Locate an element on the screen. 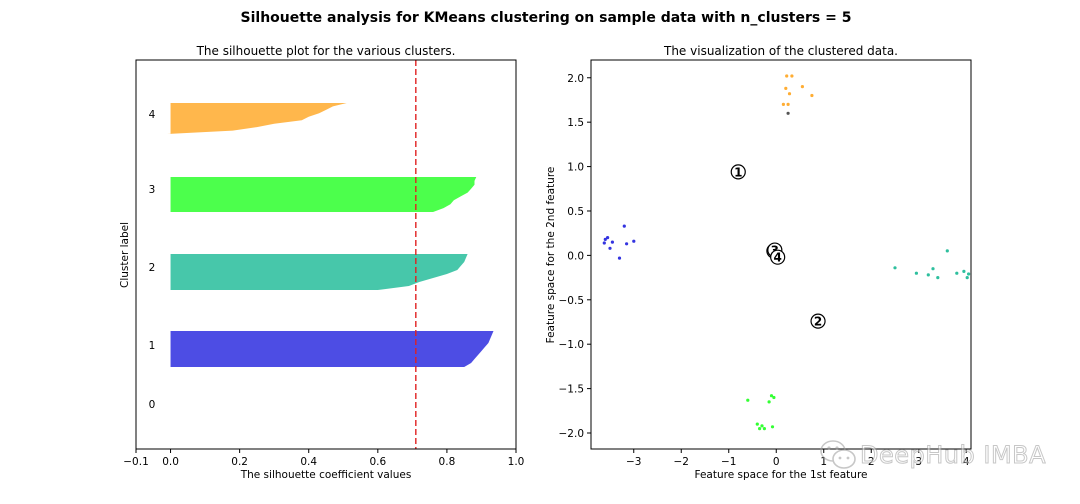  silhouette-x-ticks: −0.1 0.0 0.2 0.4 0.6 0.8 1.0 is located at coordinates (323, 458).